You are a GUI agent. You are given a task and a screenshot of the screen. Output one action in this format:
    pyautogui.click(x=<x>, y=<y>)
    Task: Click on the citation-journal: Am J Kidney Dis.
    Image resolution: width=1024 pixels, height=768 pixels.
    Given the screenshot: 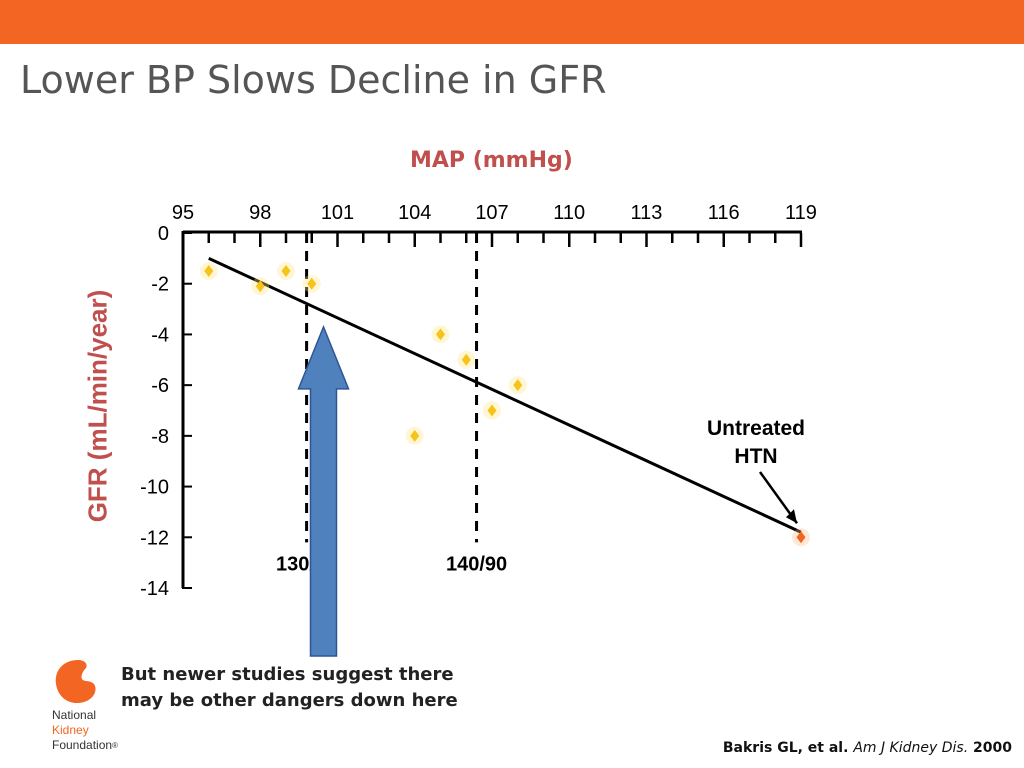 What is the action you would take?
    pyautogui.click(x=911, y=748)
    